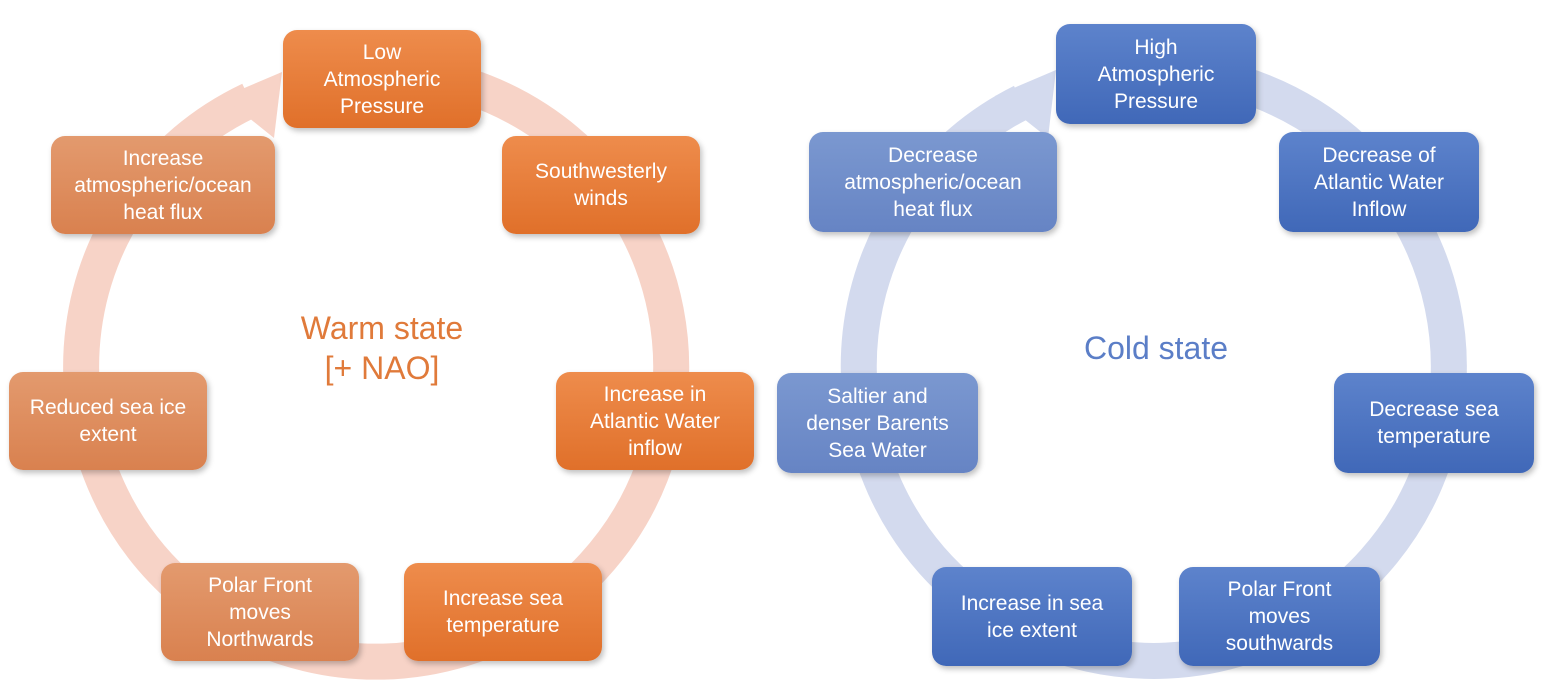 This screenshot has height=691, width=1545. I want to click on cold-node-barents-water: Saltier and denser Barents Sea Water, so click(877, 423).